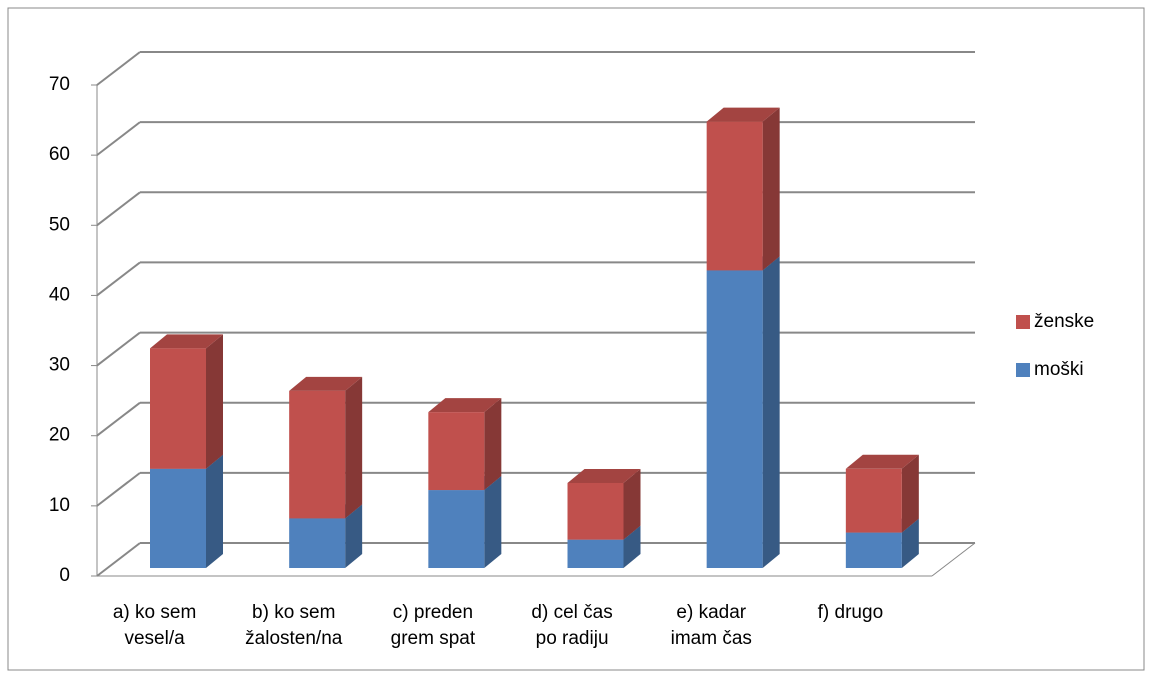 This screenshot has width=1153, height=678. I want to click on legend-label: ženske, so click(1064, 321).